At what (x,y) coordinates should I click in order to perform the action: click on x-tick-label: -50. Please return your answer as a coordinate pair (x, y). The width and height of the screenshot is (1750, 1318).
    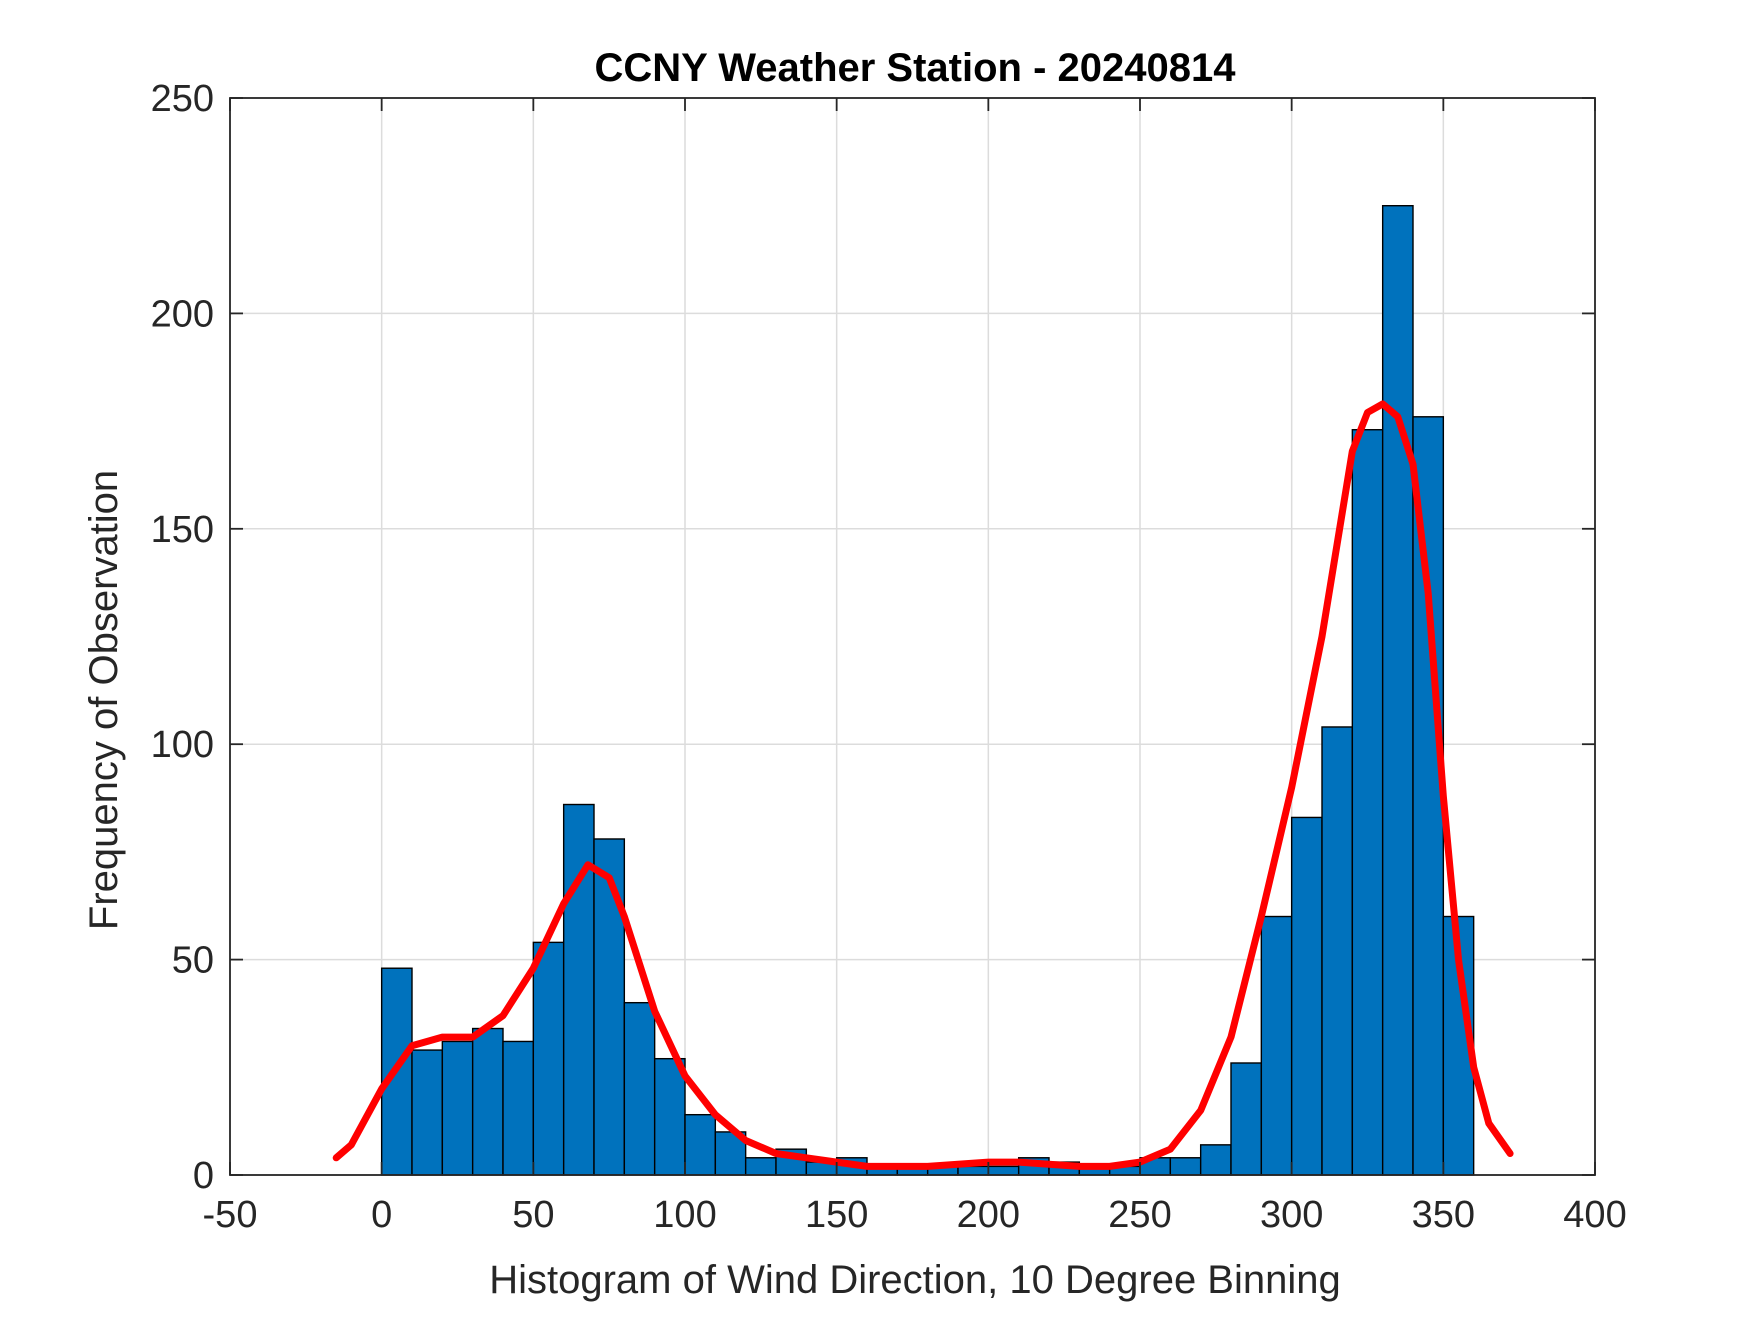
    Looking at the image, I should click on (230, 1215).